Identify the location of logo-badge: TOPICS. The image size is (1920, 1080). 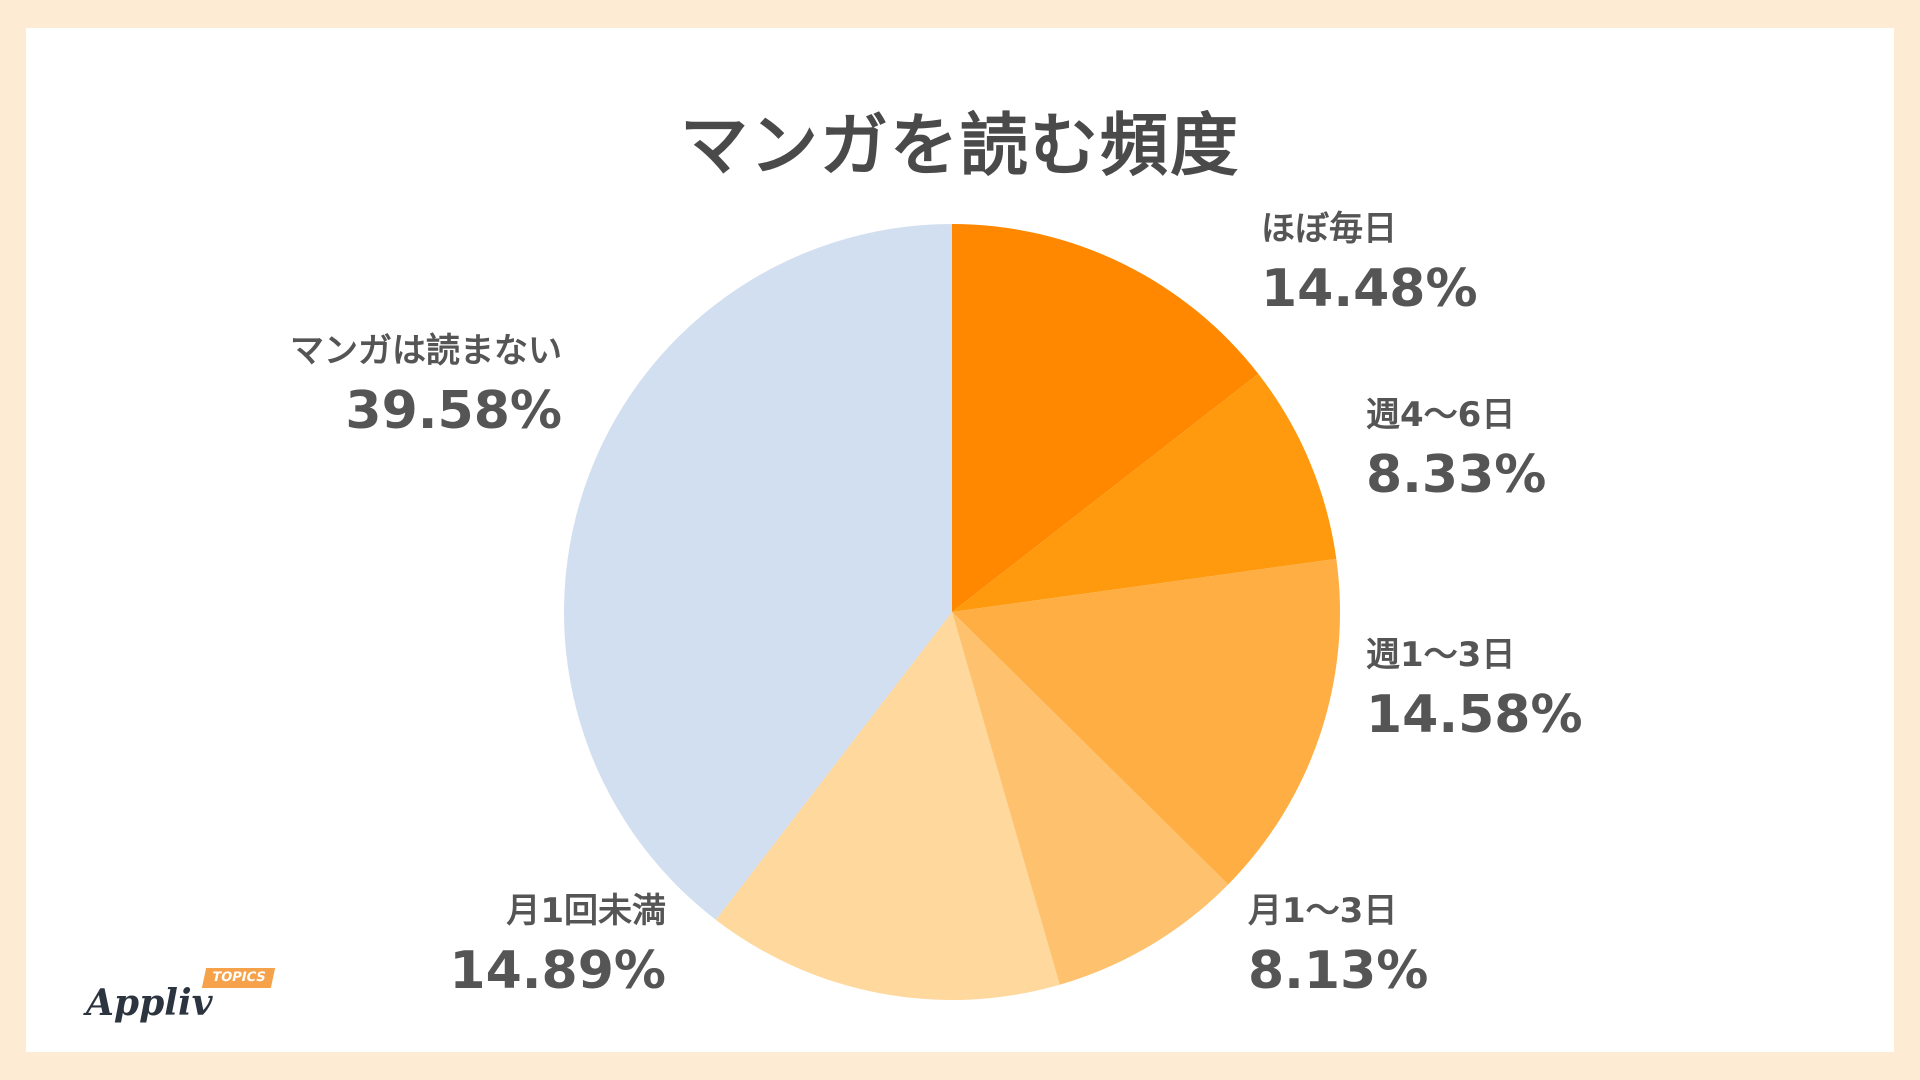
(238, 978).